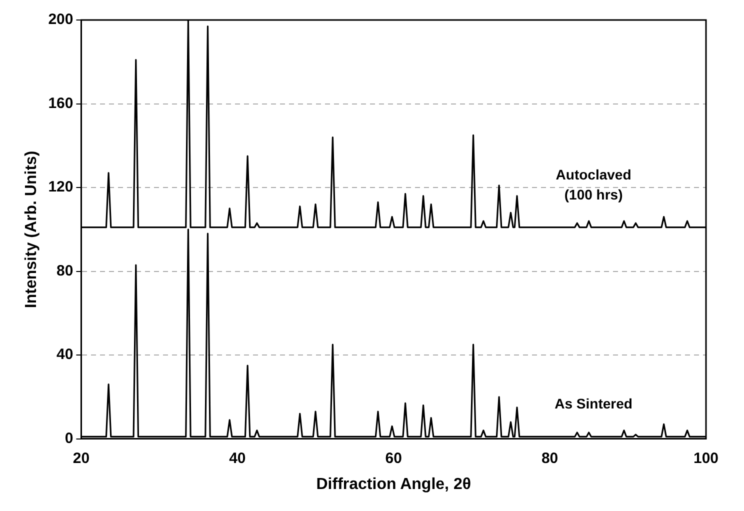 Image resolution: width=744 pixels, height=511 pixels. What do you see at coordinates (81, 458) in the screenshot?
I see `x-tick-label: 20` at bounding box center [81, 458].